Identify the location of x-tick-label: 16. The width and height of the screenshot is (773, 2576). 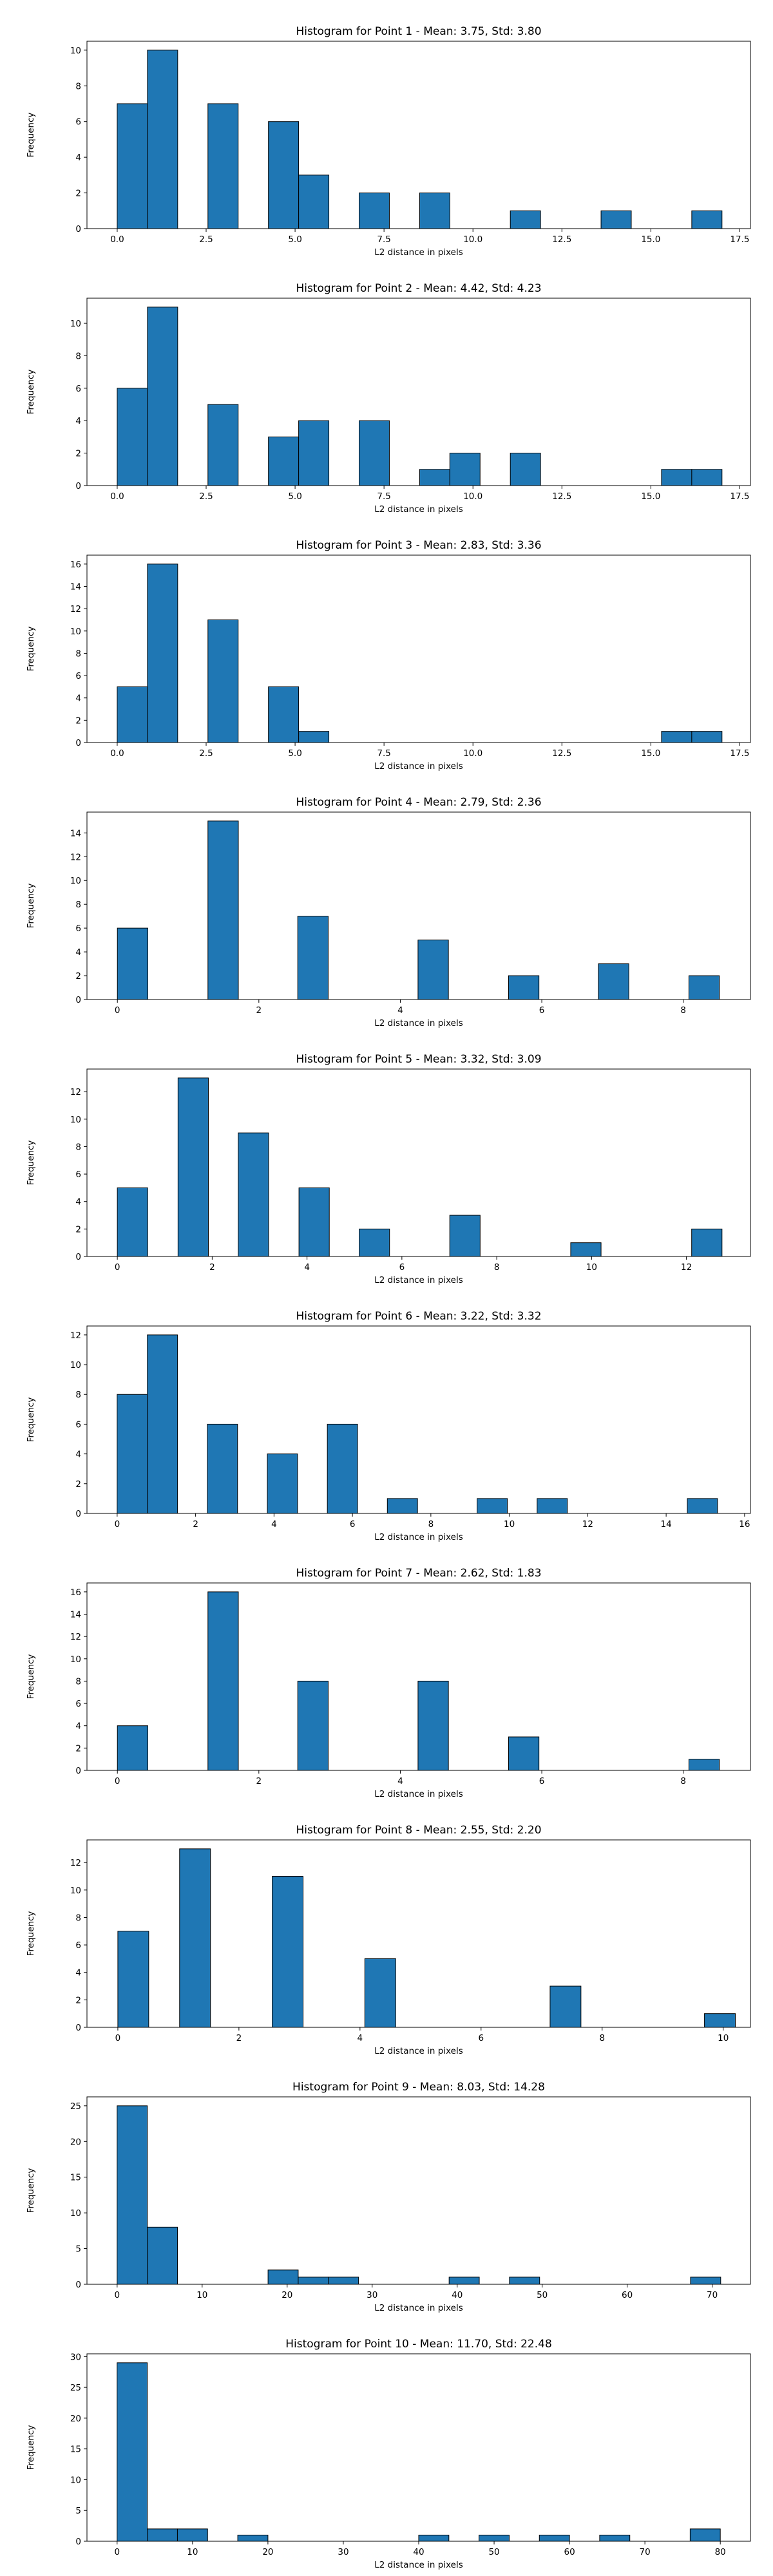
(744, 1525).